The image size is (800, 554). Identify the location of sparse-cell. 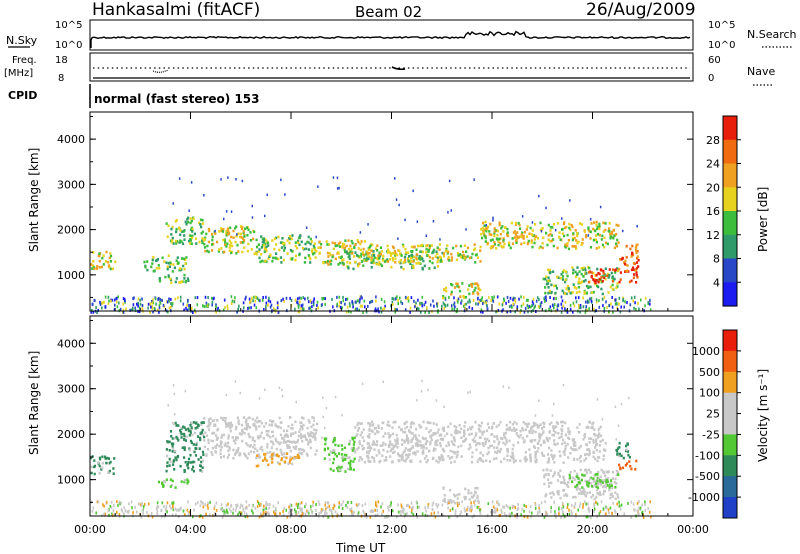
(598, 430).